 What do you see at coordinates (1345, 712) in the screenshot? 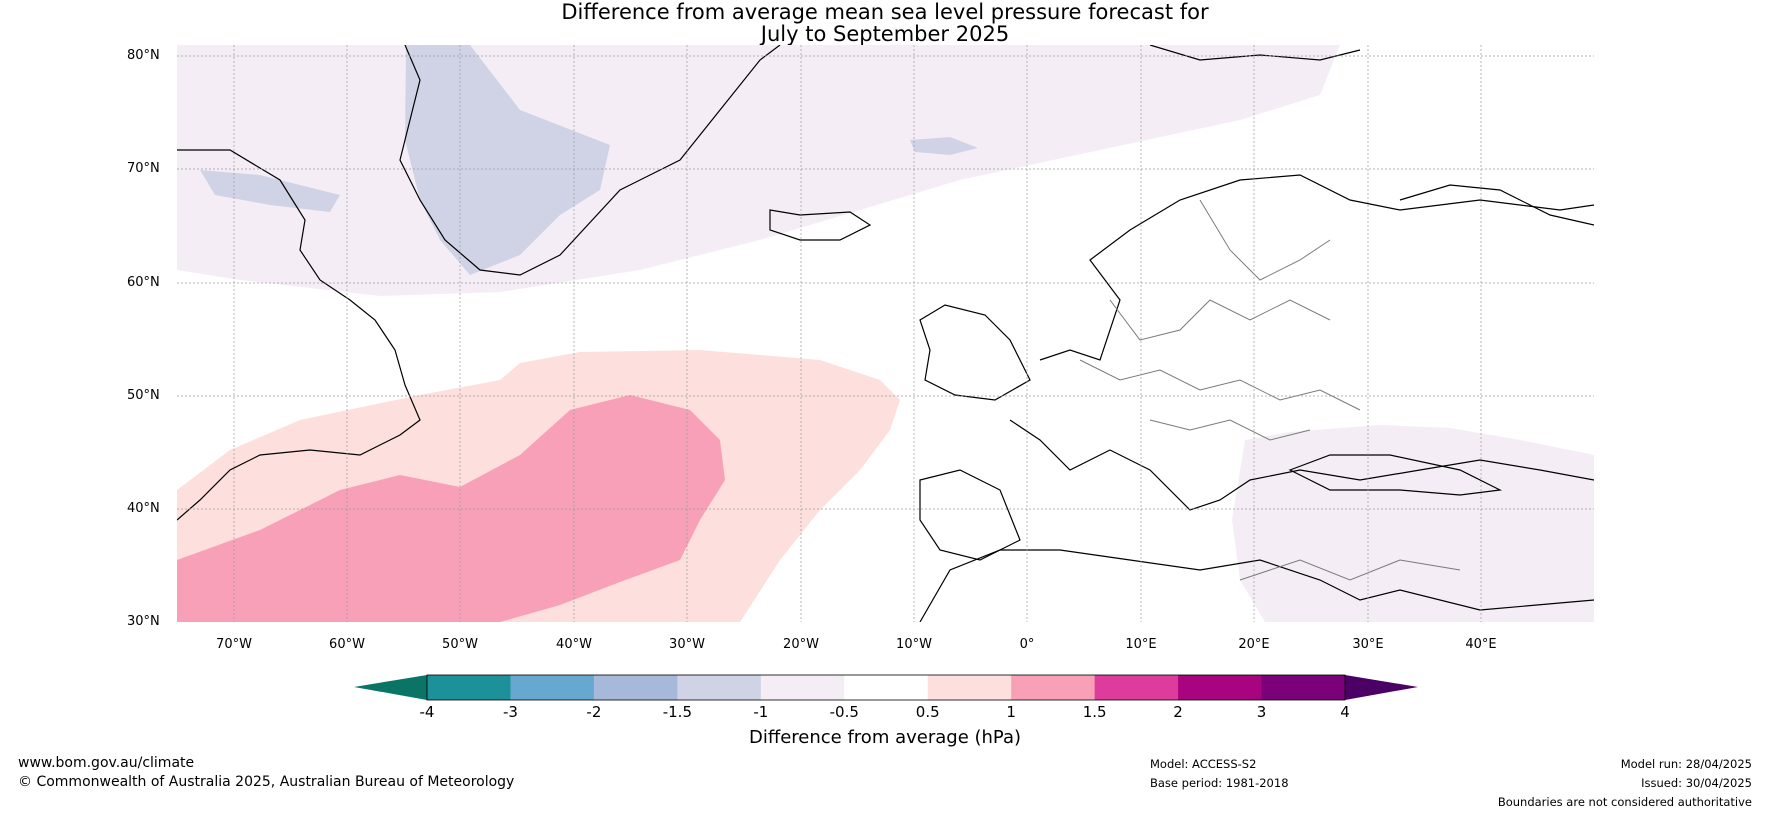
I see `colorbar-tick-11: 4` at bounding box center [1345, 712].